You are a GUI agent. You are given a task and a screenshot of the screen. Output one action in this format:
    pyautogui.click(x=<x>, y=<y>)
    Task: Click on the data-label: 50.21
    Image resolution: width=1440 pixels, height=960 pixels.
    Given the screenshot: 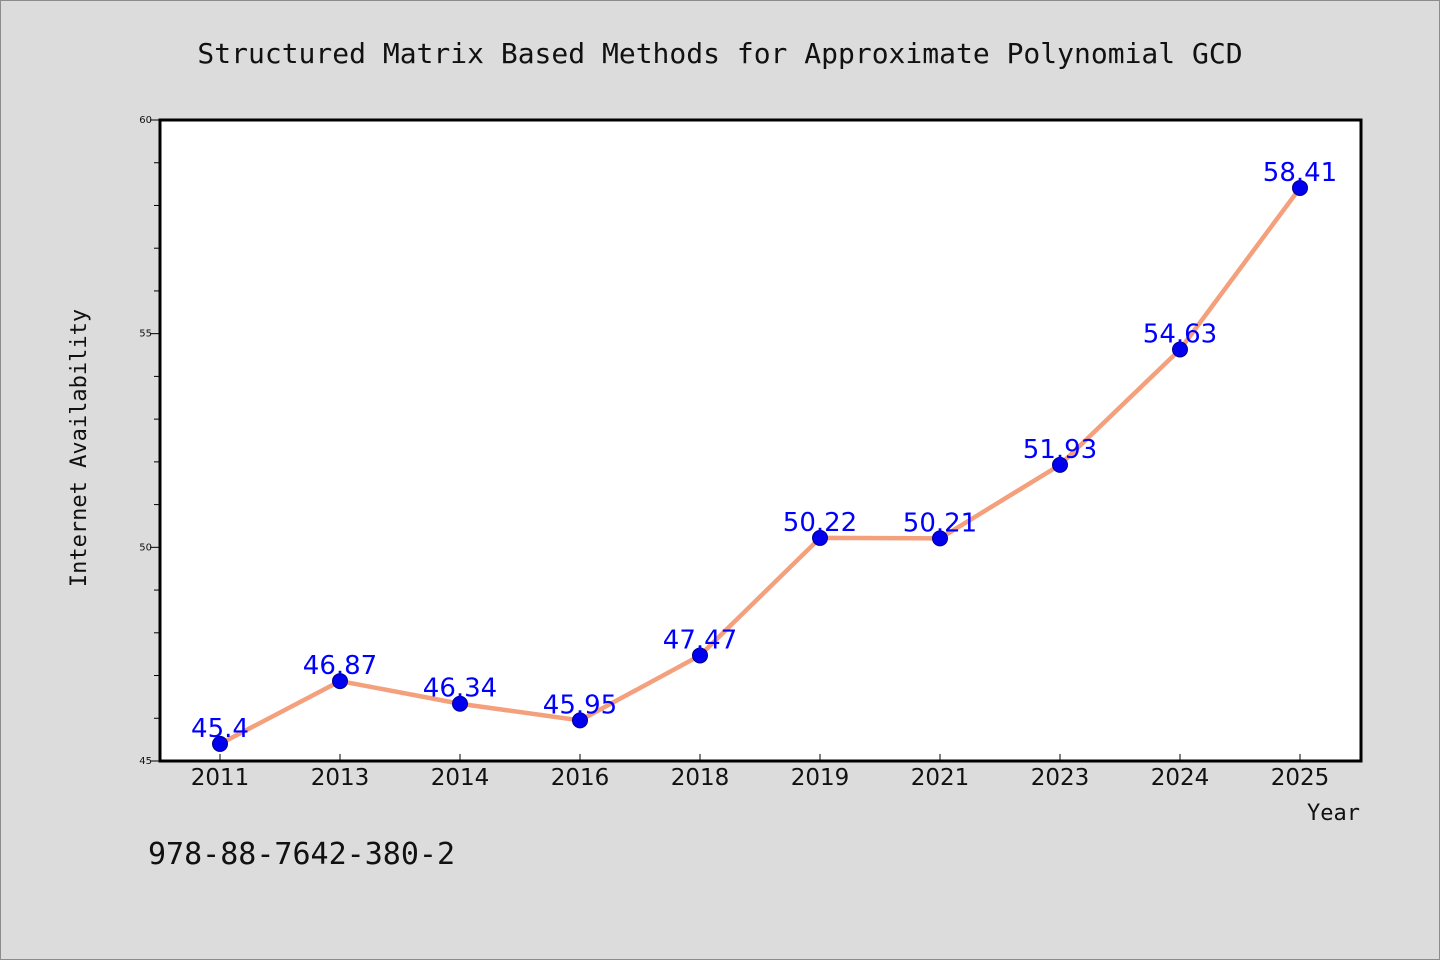 What is the action you would take?
    pyautogui.click(x=940, y=523)
    